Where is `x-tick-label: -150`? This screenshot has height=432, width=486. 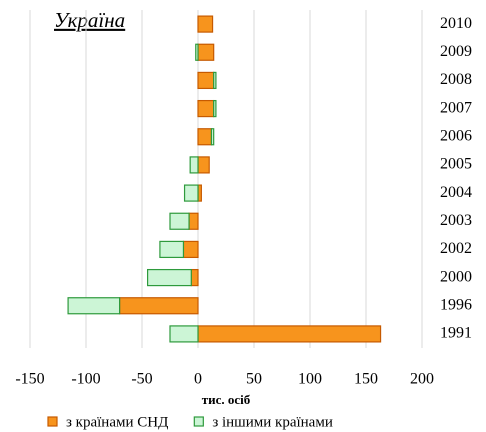 x-tick-label: -150 is located at coordinates (29, 379).